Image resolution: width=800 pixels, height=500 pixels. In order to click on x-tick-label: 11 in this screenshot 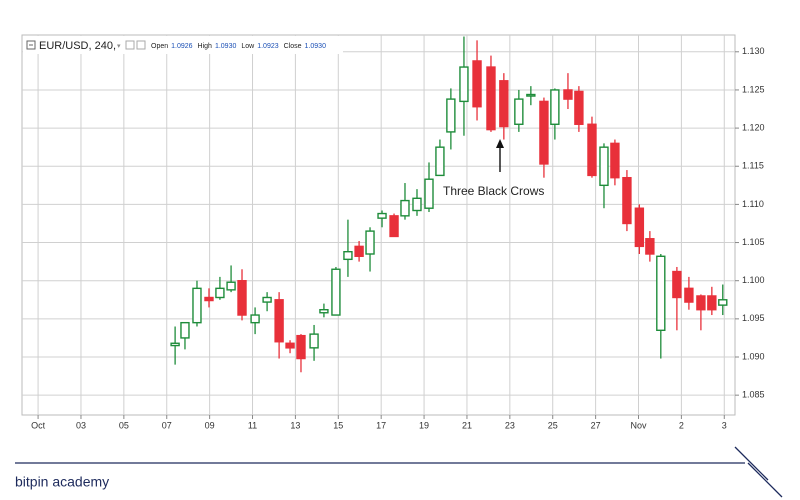, I will do `click(252, 425)`.